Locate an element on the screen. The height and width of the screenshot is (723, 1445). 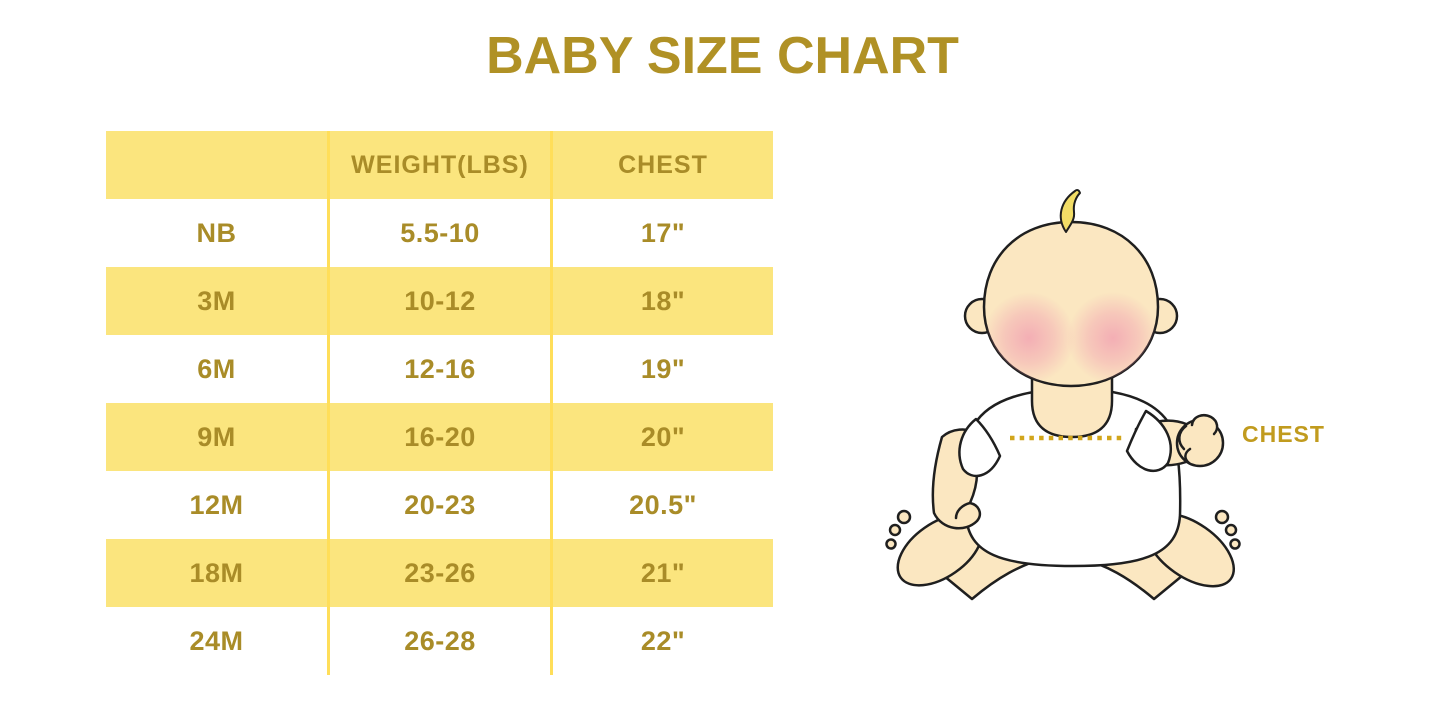
size-cell: NB is located at coordinates (216, 233).